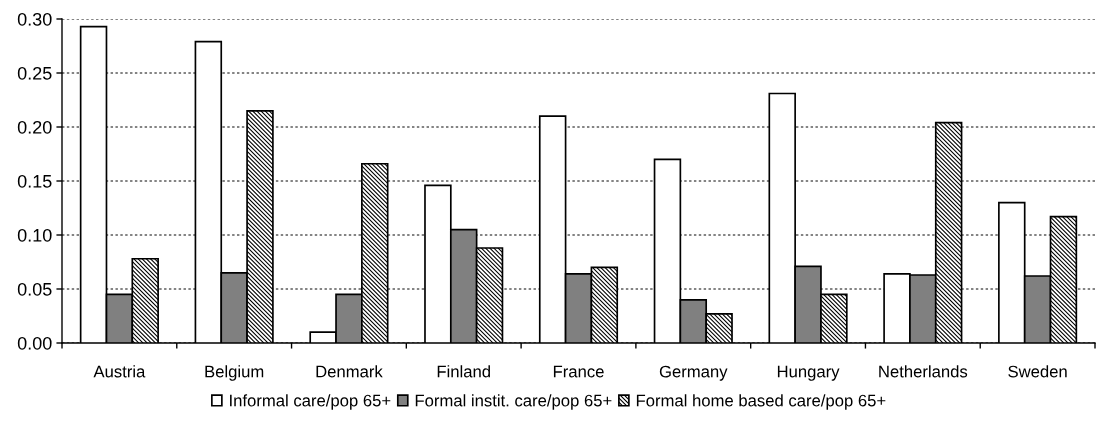  I want to click on legend-label: Formal instit. care/pop 65+, so click(513, 402).